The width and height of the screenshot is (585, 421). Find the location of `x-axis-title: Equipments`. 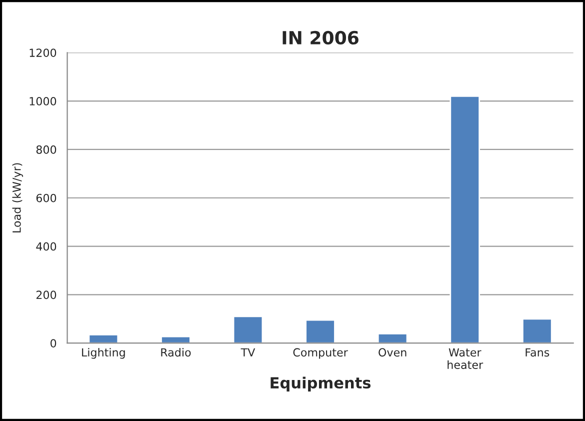

x-axis-title: Equipments is located at coordinates (320, 384).